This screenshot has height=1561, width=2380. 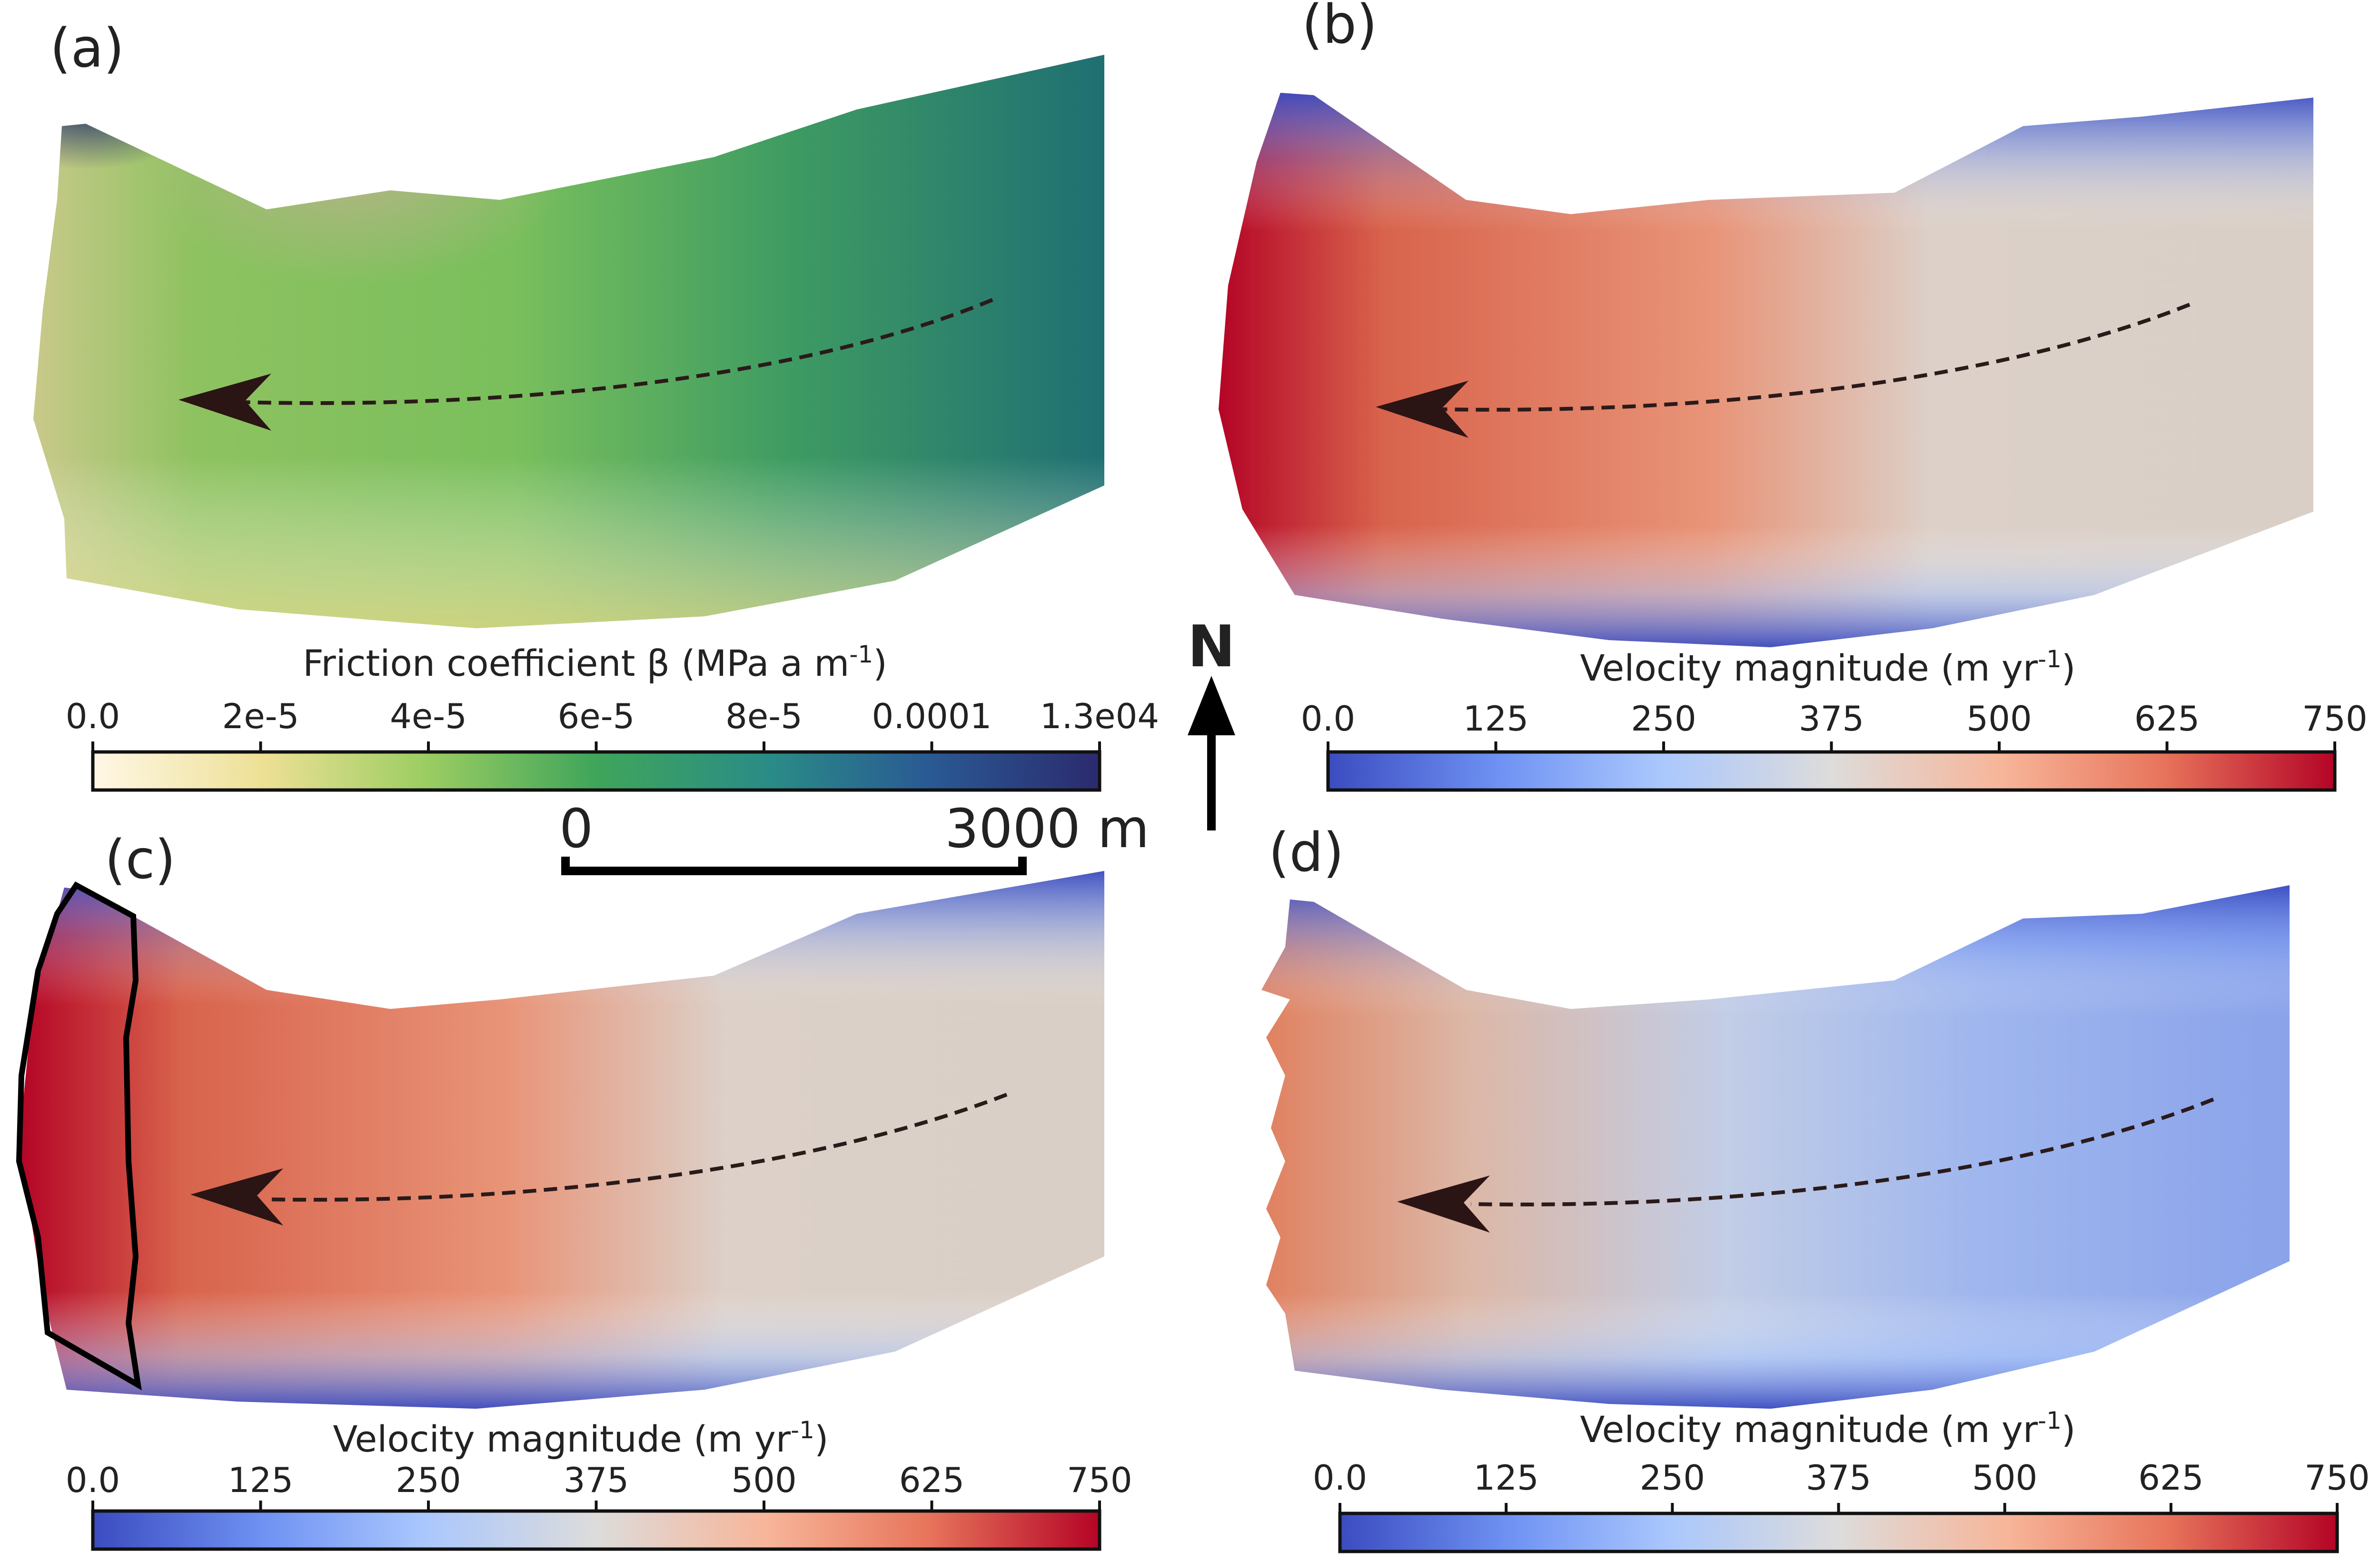 I want to click on colorbar-ticks-b: 0.0 125 250 375 500 625 750, so click(x=1834, y=725).